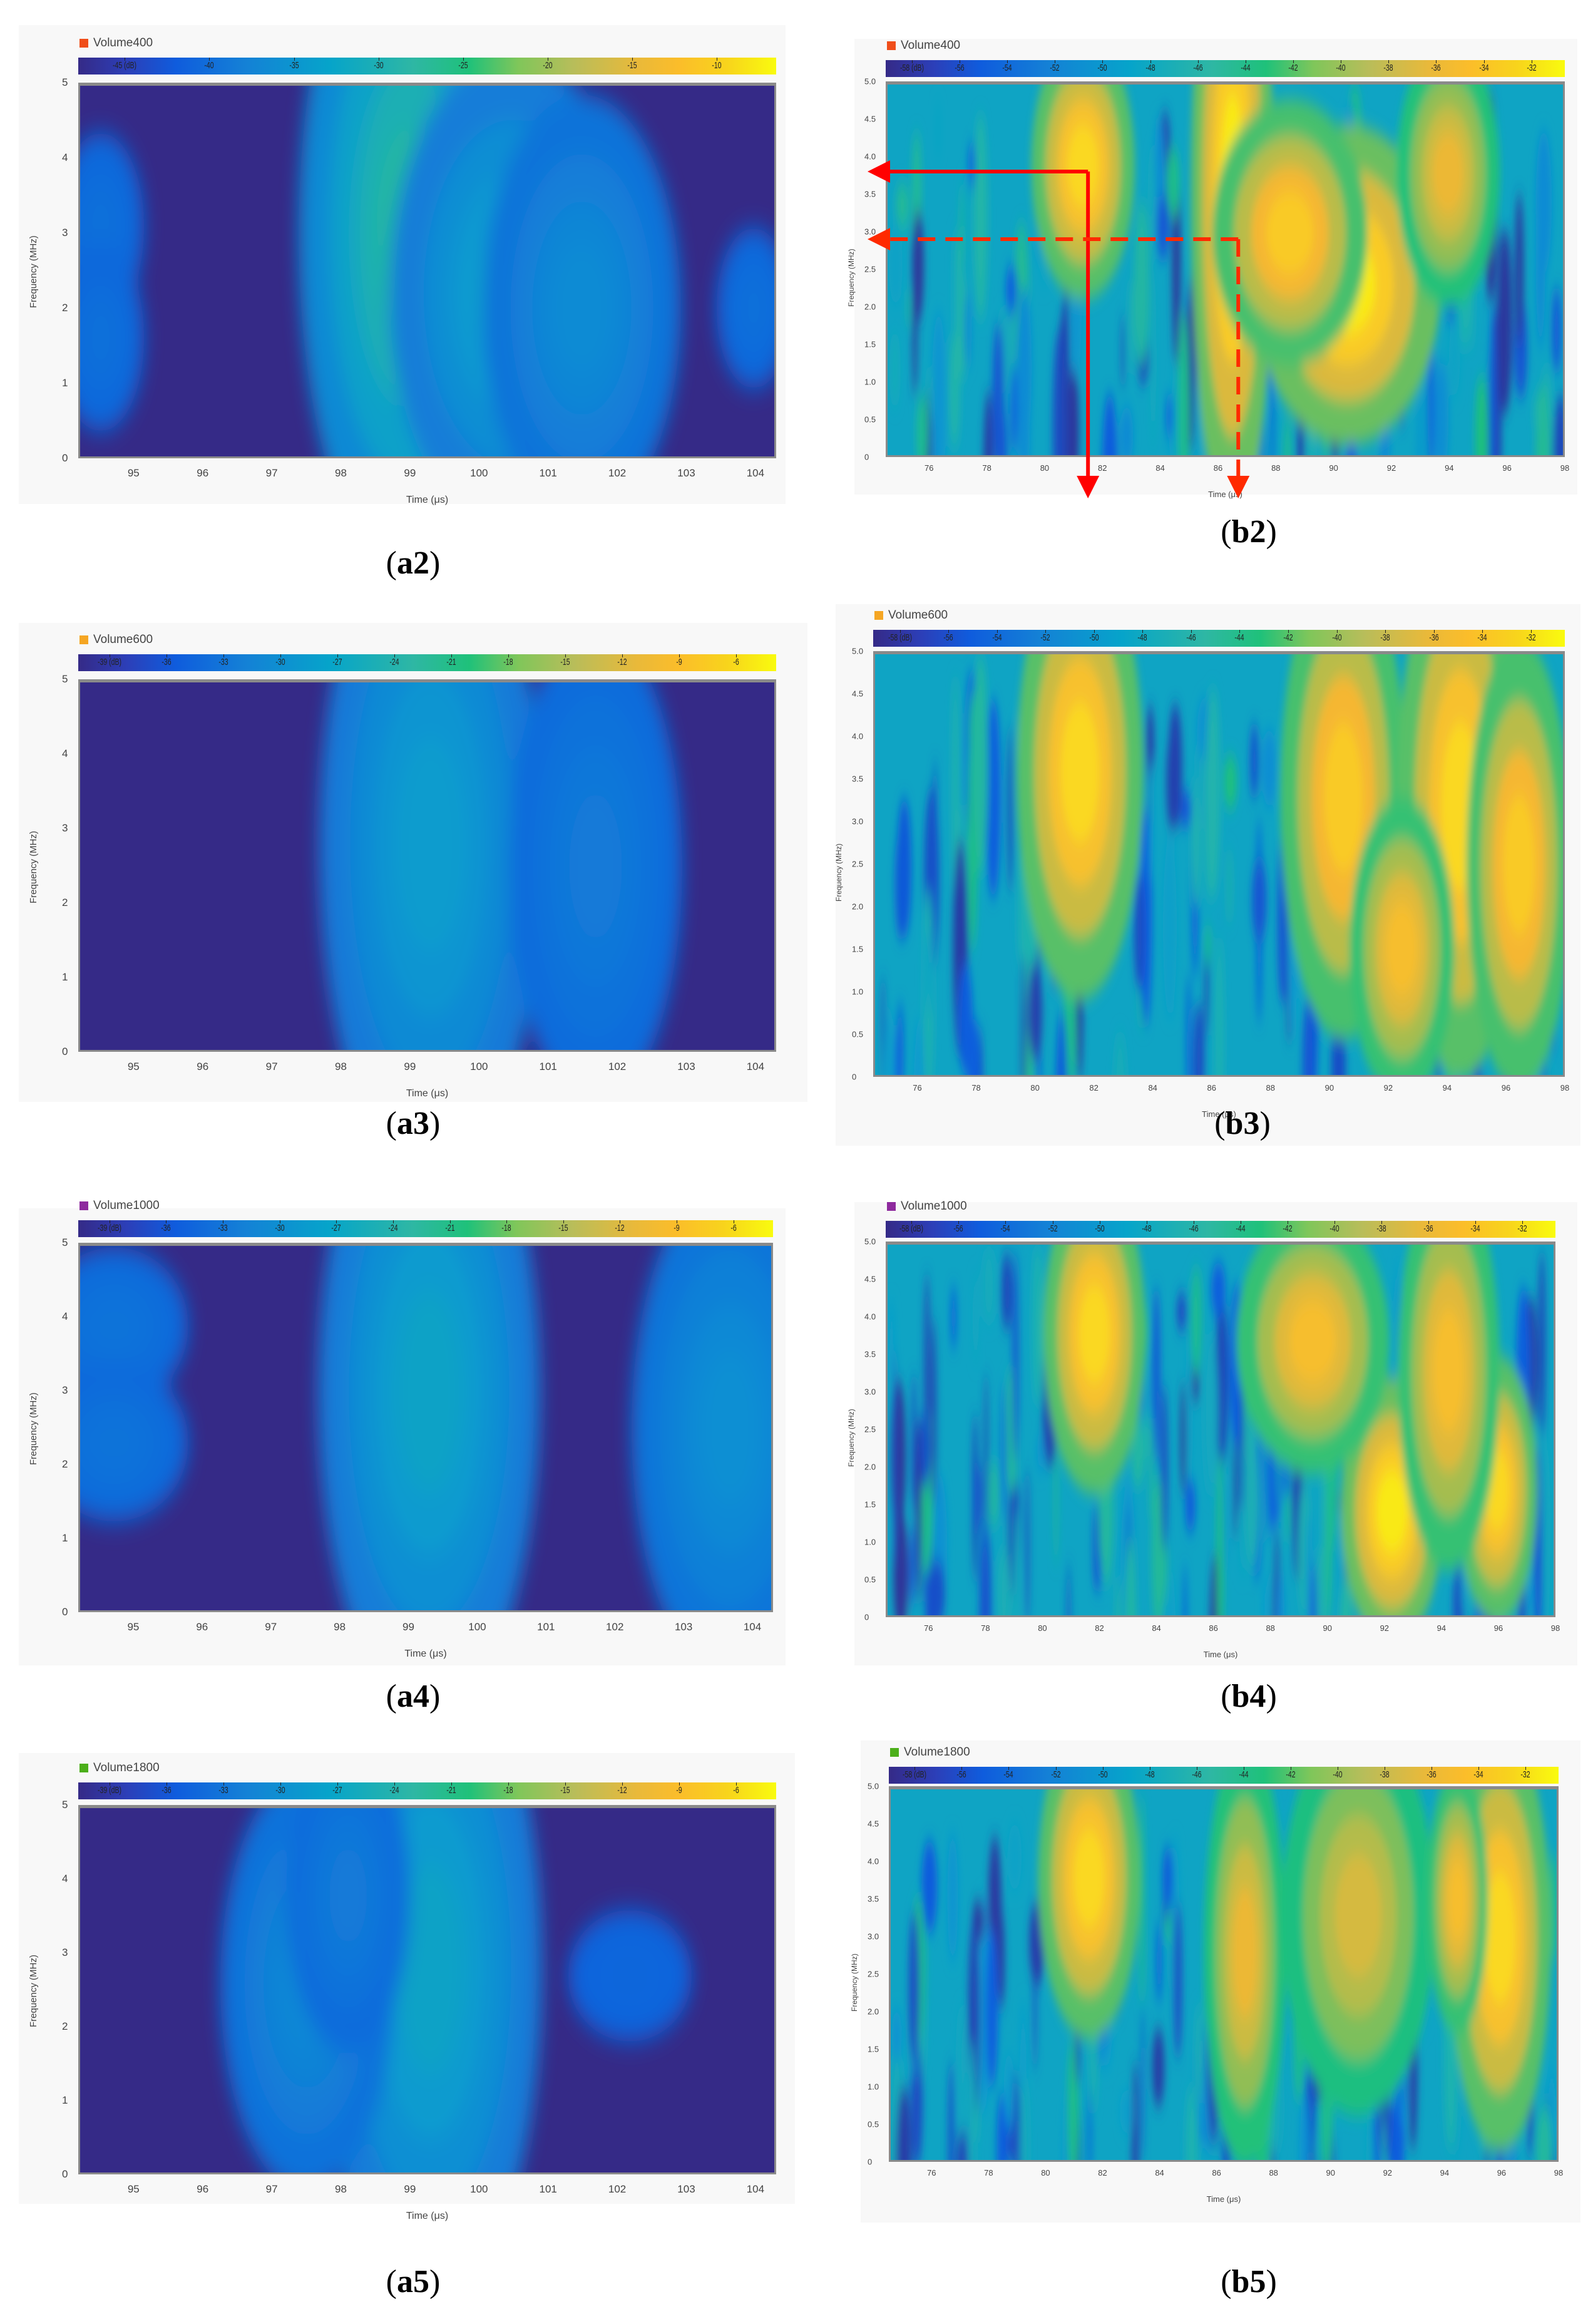 The image size is (1593, 2324). Describe the element at coordinates (133, 1627) in the screenshot. I see `x-tick-label: 95` at that location.